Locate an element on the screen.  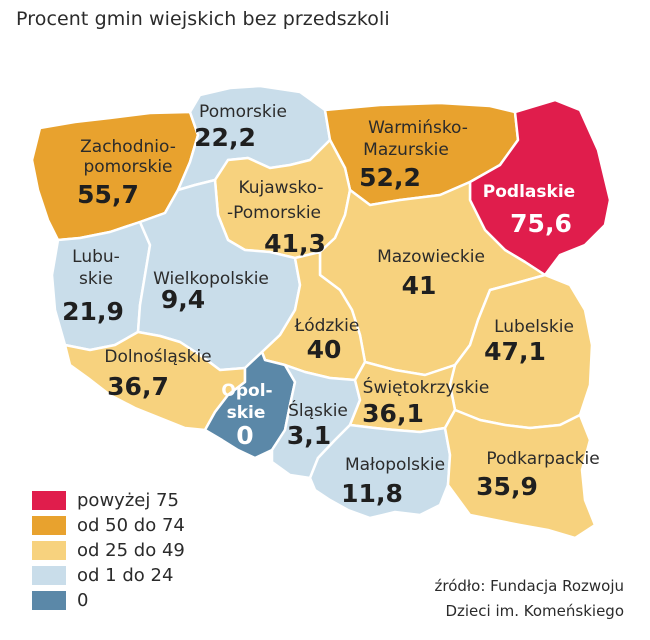
value-warminsko: 52,2 is located at coordinates (390, 177).